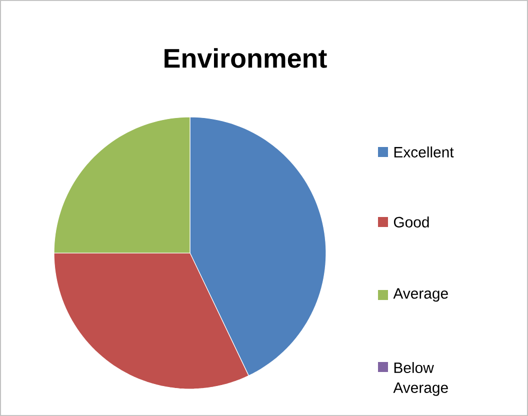 This screenshot has width=528, height=416. What do you see at coordinates (424, 152) in the screenshot?
I see `legend-label: Excellent` at bounding box center [424, 152].